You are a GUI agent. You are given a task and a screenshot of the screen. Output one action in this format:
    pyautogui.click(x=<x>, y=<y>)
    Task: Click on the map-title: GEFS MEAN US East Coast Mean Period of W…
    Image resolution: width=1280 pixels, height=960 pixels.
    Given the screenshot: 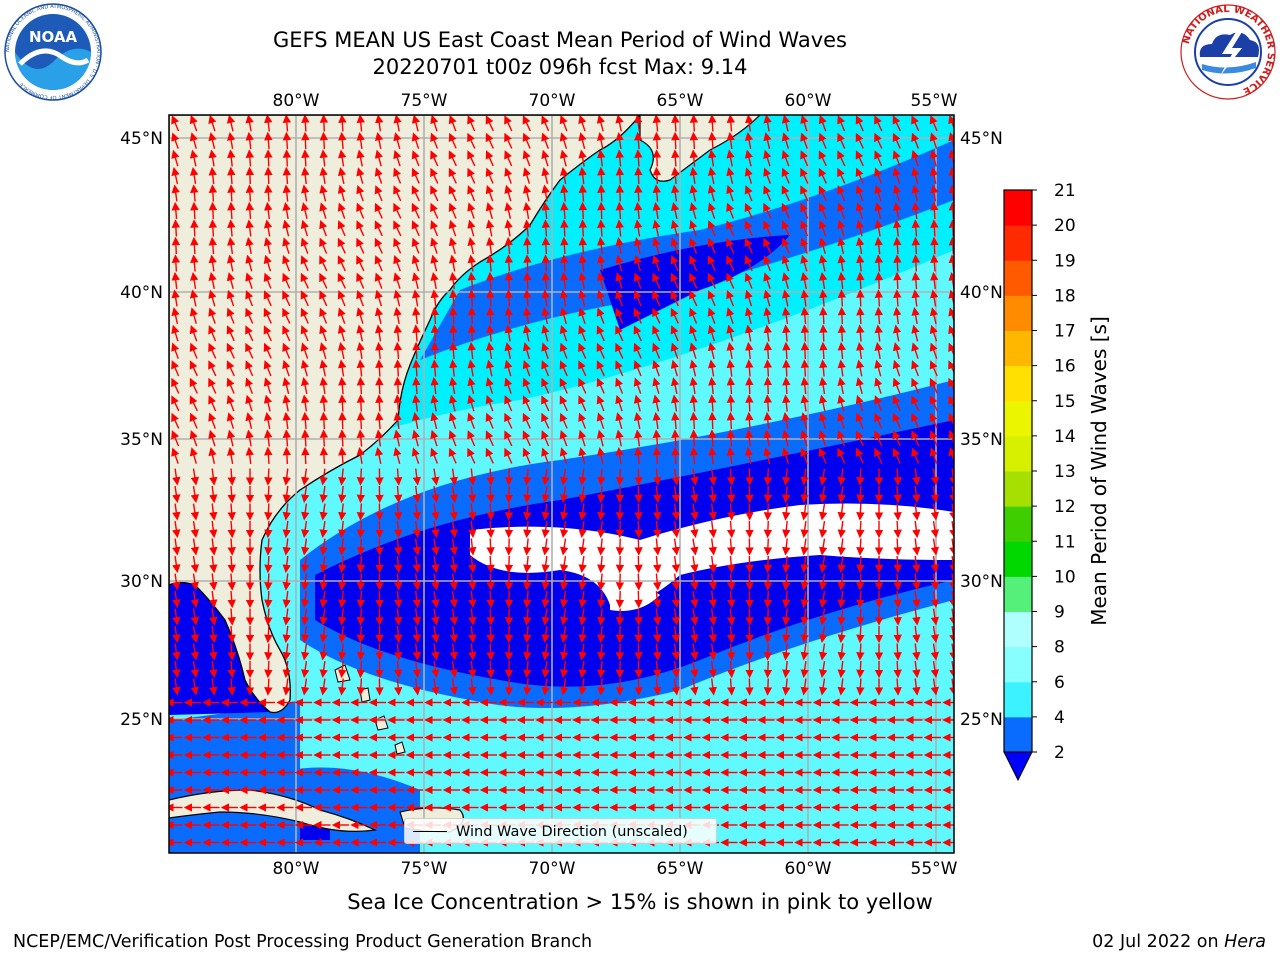 What is the action you would take?
    pyautogui.click(x=560, y=40)
    